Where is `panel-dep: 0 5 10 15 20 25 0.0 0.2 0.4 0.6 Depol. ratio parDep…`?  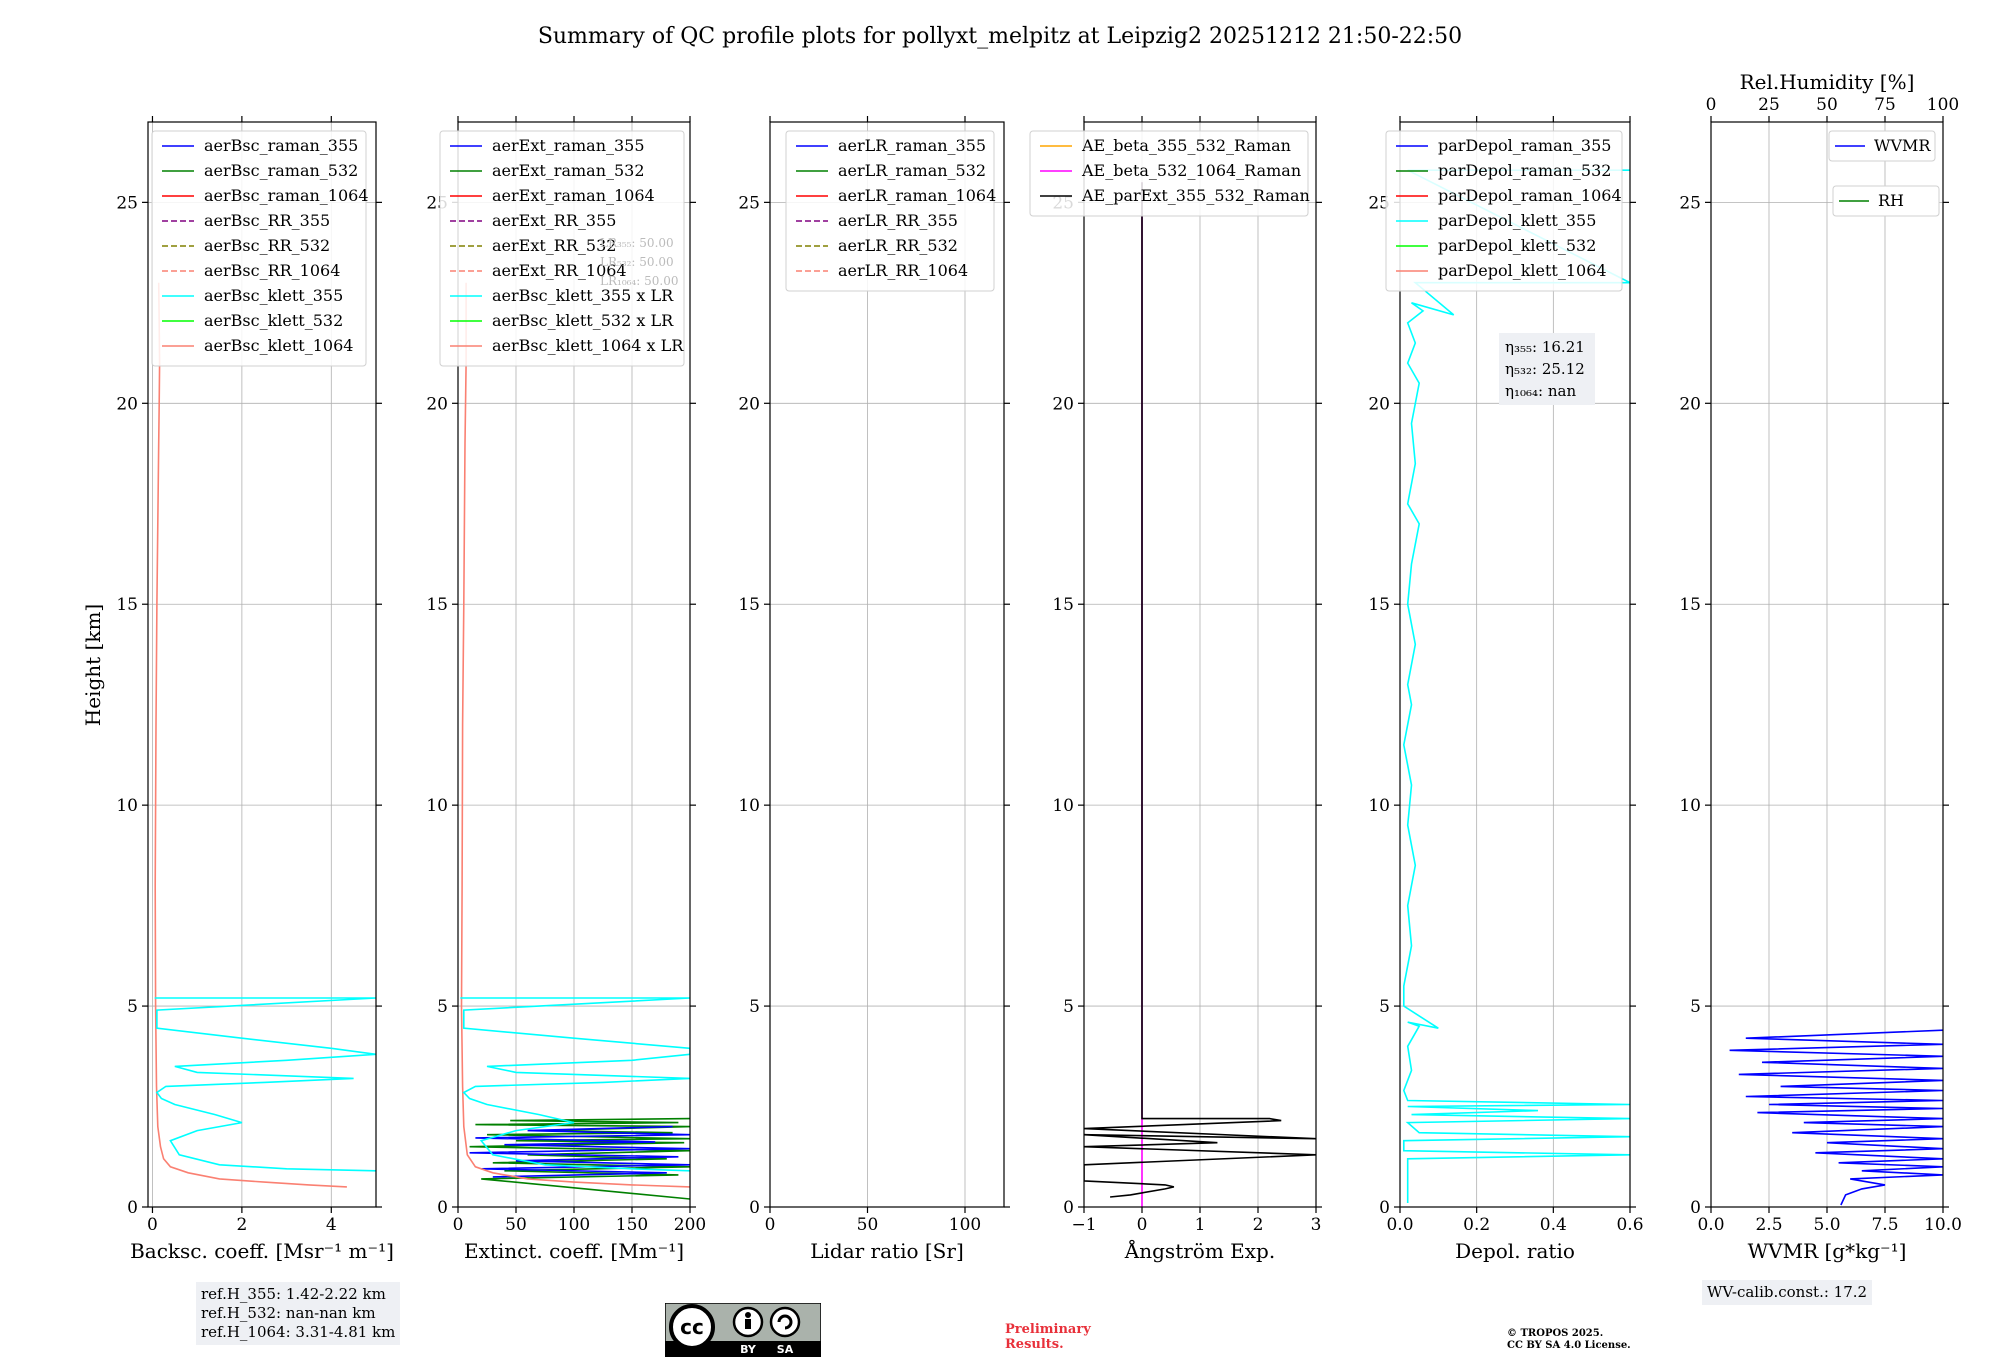 panel-dep: 0 5 10 15 20 25 0.0 0.2 0.4 0.6 Depol. ratio parDep… is located at coordinates (1506, 689).